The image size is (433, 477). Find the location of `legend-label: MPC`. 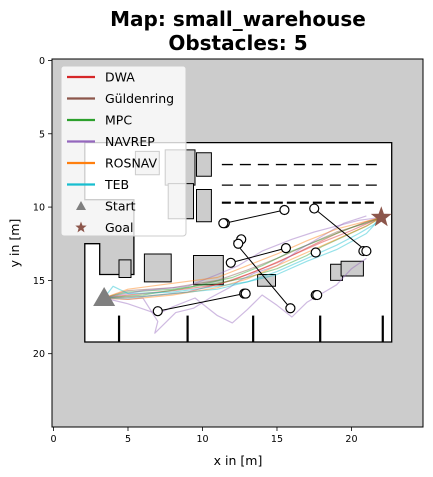

legend-label: MPC is located at coordinates (118, 120).